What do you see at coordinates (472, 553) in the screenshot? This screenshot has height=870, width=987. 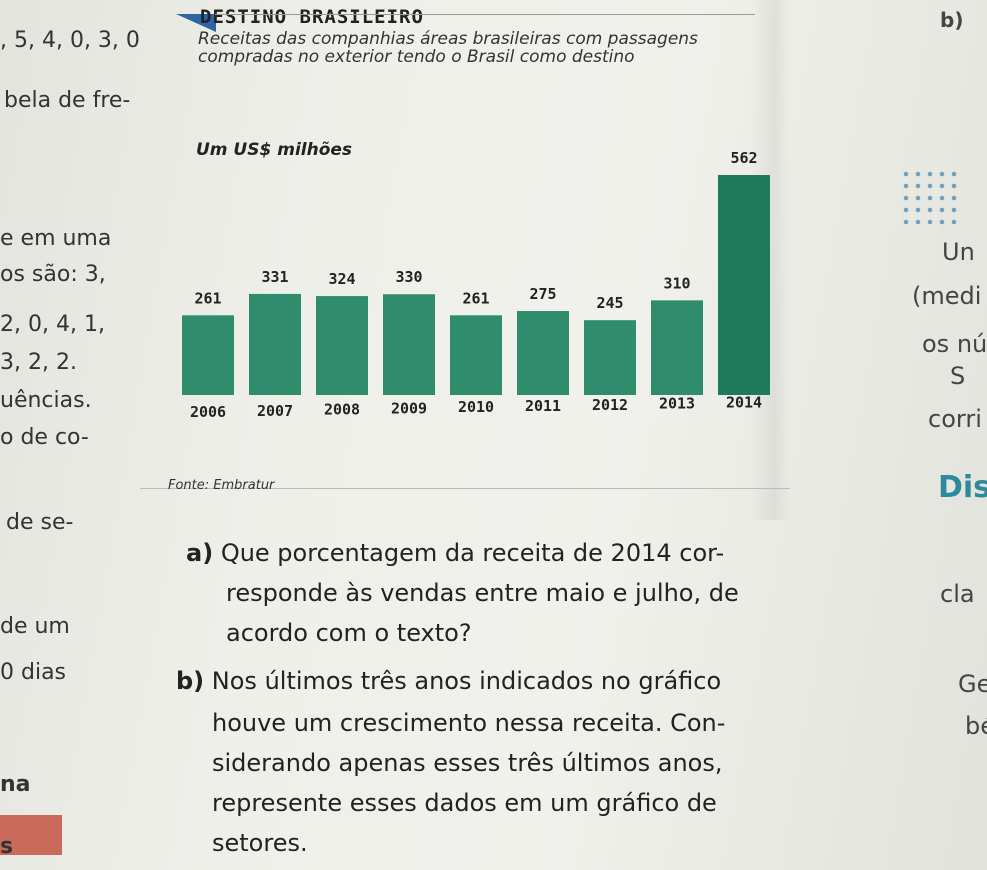 I see `question-a-line: Que porcentagem da receita de 2014 cor-` at bounding box center [472, 553].